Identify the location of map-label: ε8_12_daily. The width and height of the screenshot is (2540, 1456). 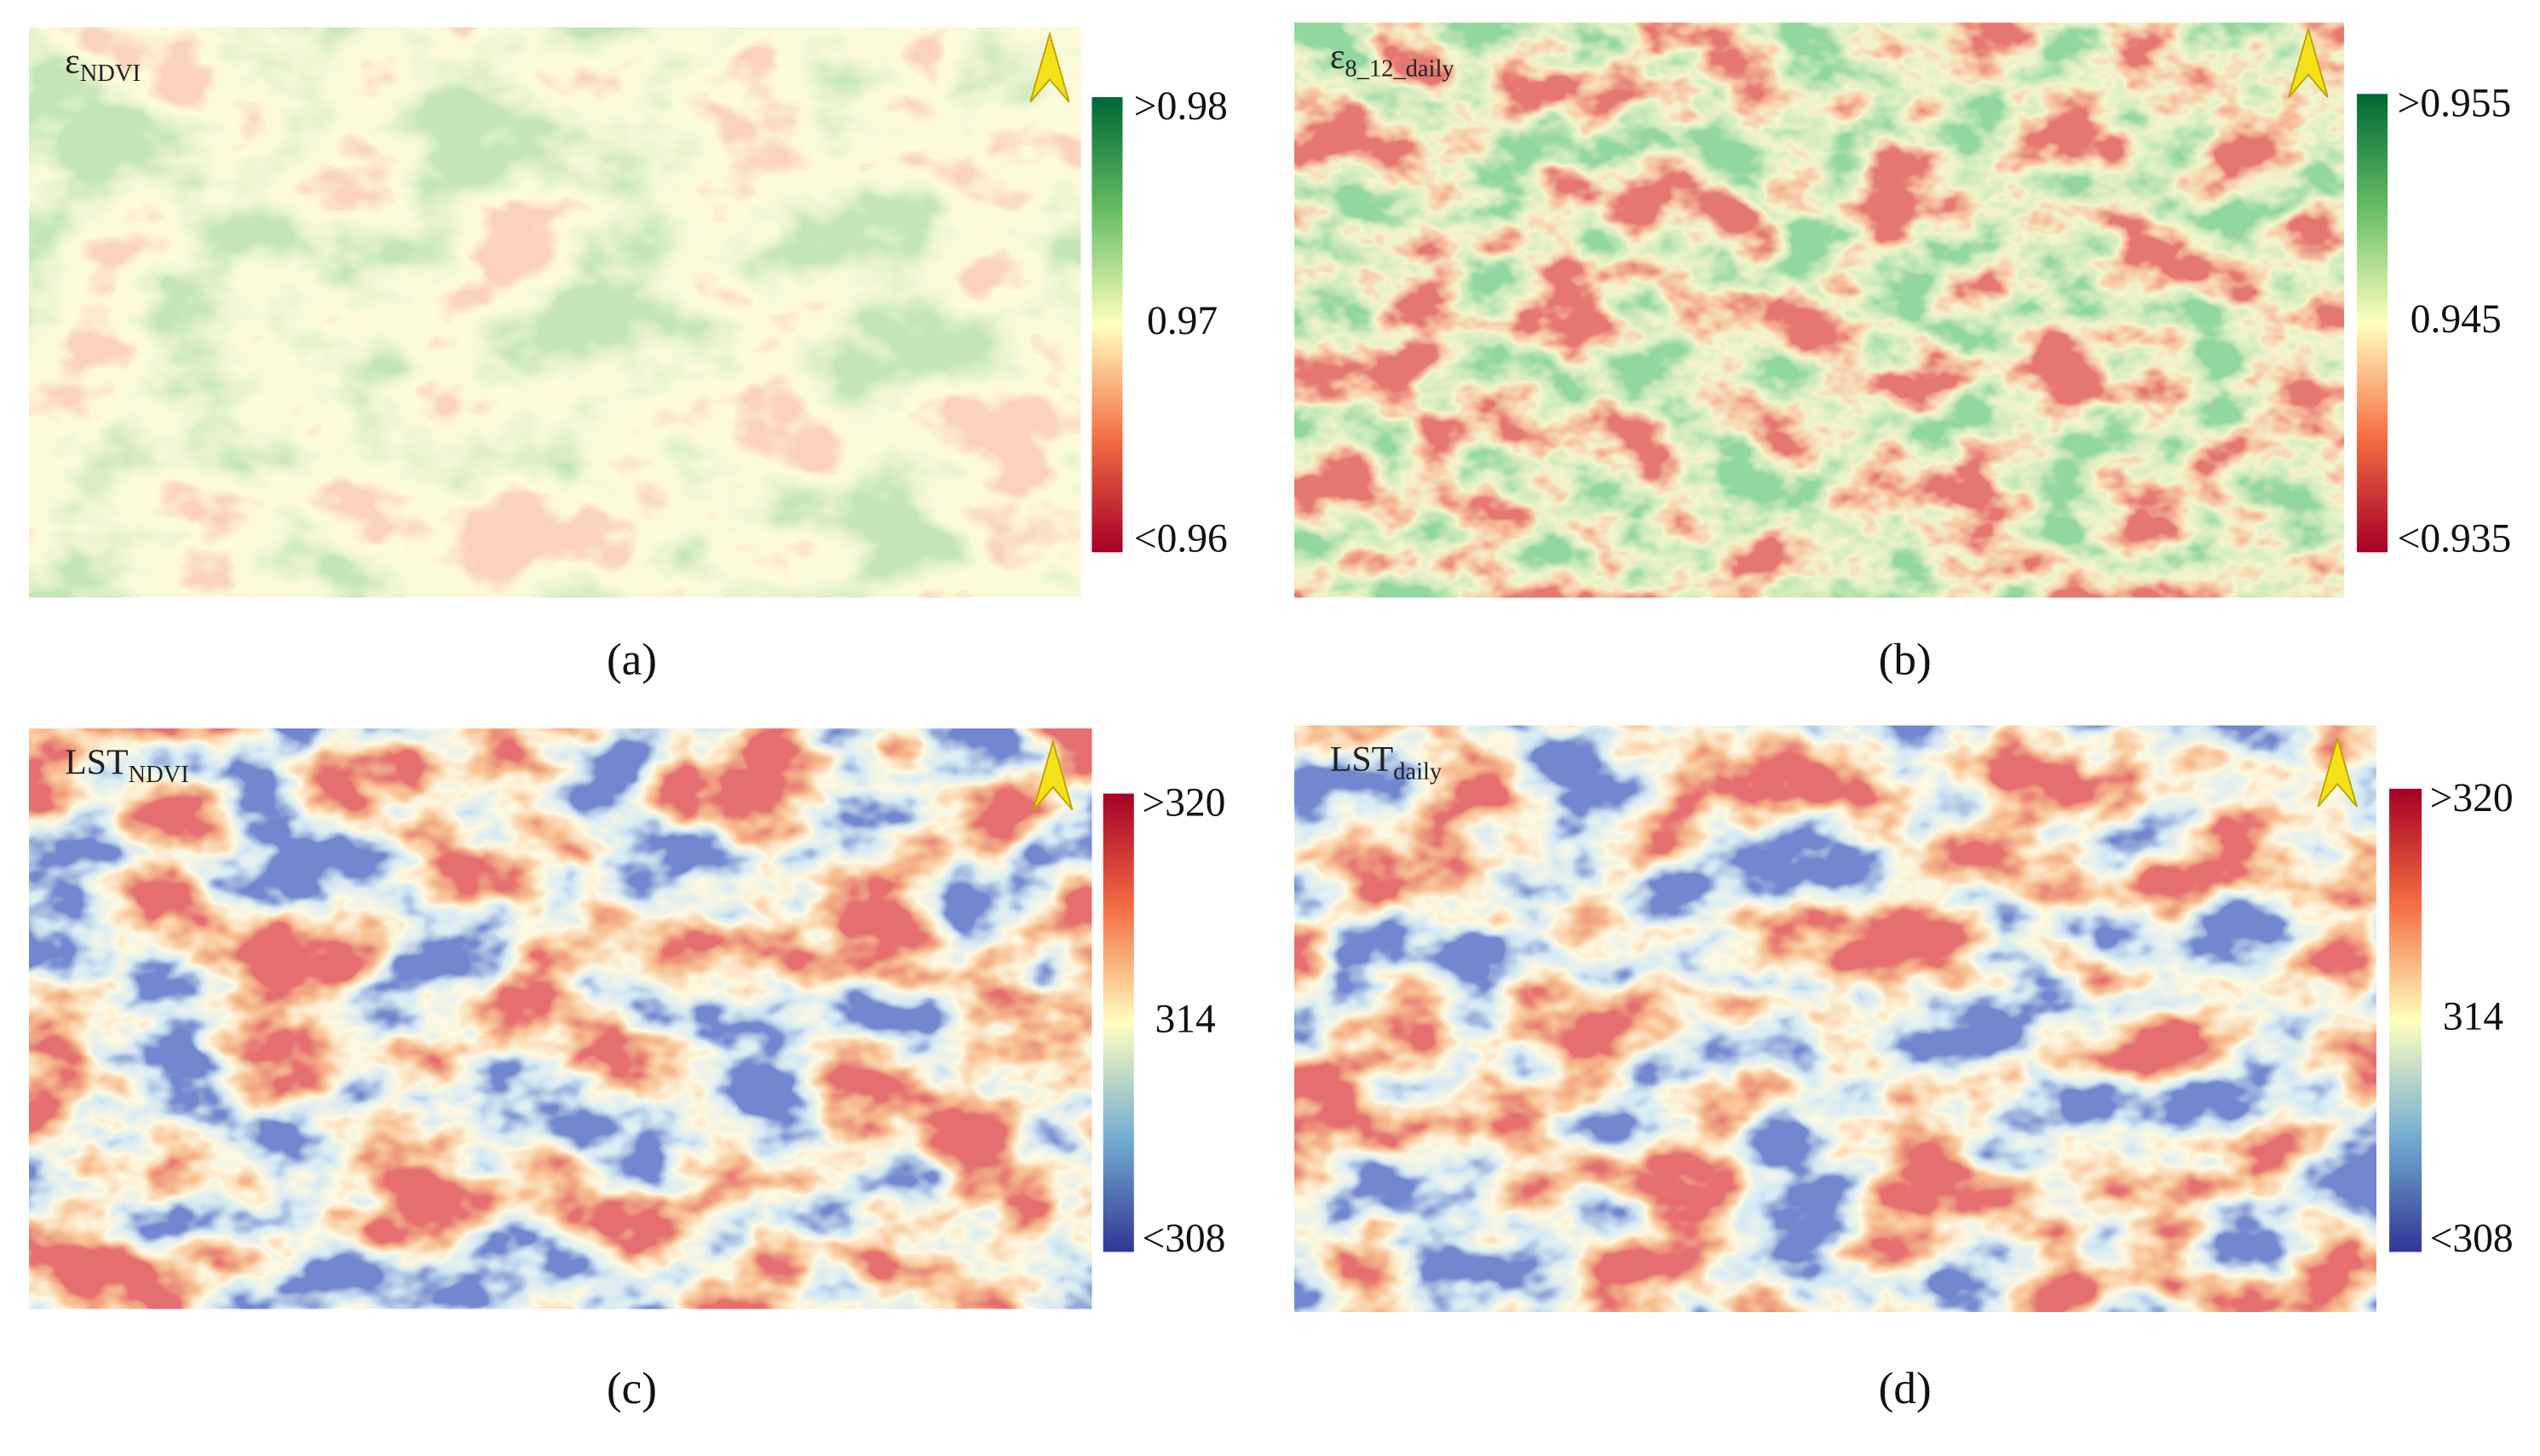
(1393, 60).